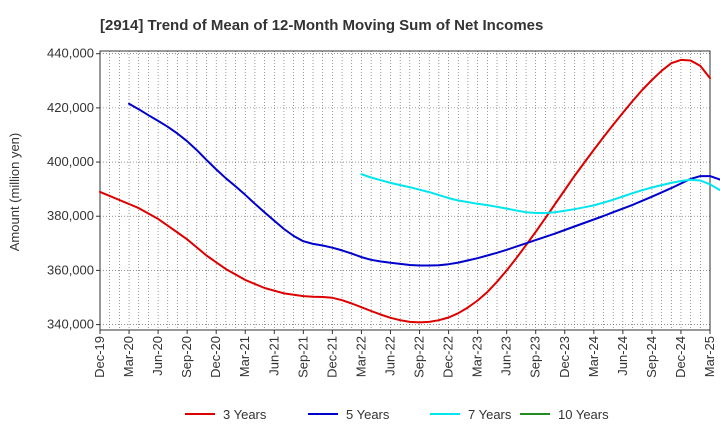 The height and width of the screenshot is (440, 720). Describe the element at coordinates (70, 107) in the screenshot. I see `y-tick-label: 420,000` at that location.